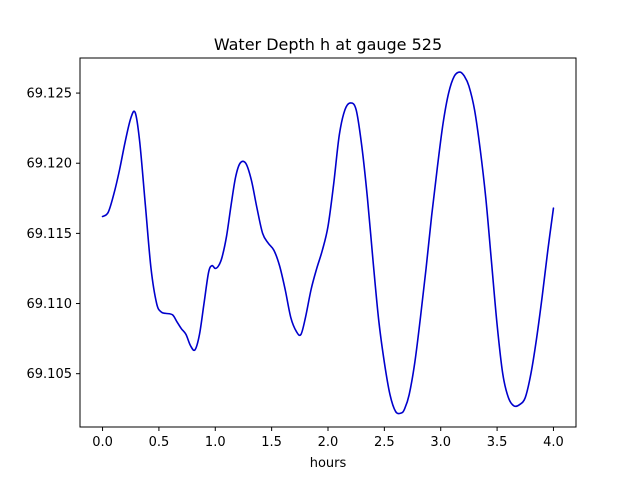  What do you see at coordinates (384, 442) in the screenshot?
I see `x-tick-label: 2.5` at bounding box center [384, 442].